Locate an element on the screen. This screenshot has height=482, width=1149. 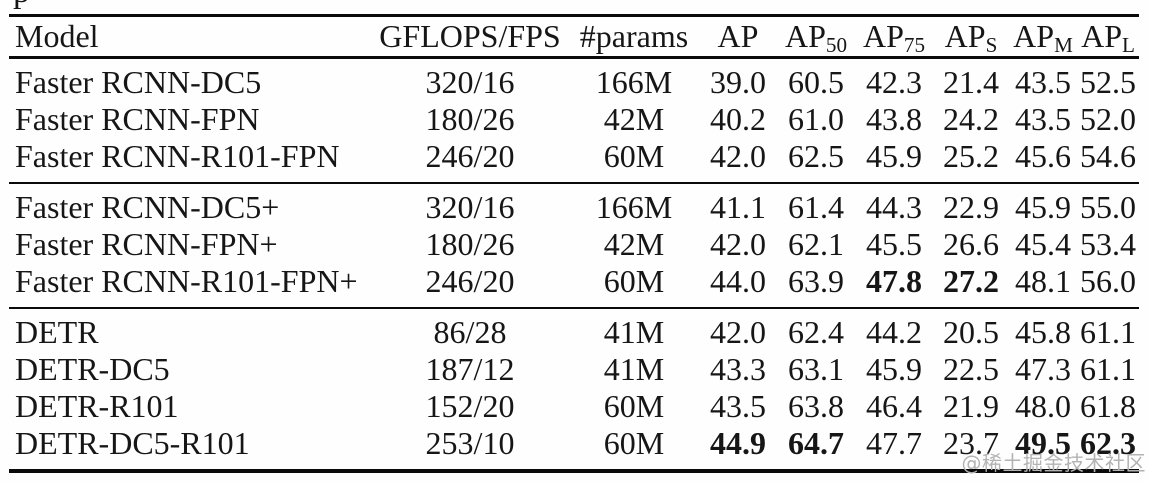
apm-cell: 45.8 is located at coordinates (1043, 332).